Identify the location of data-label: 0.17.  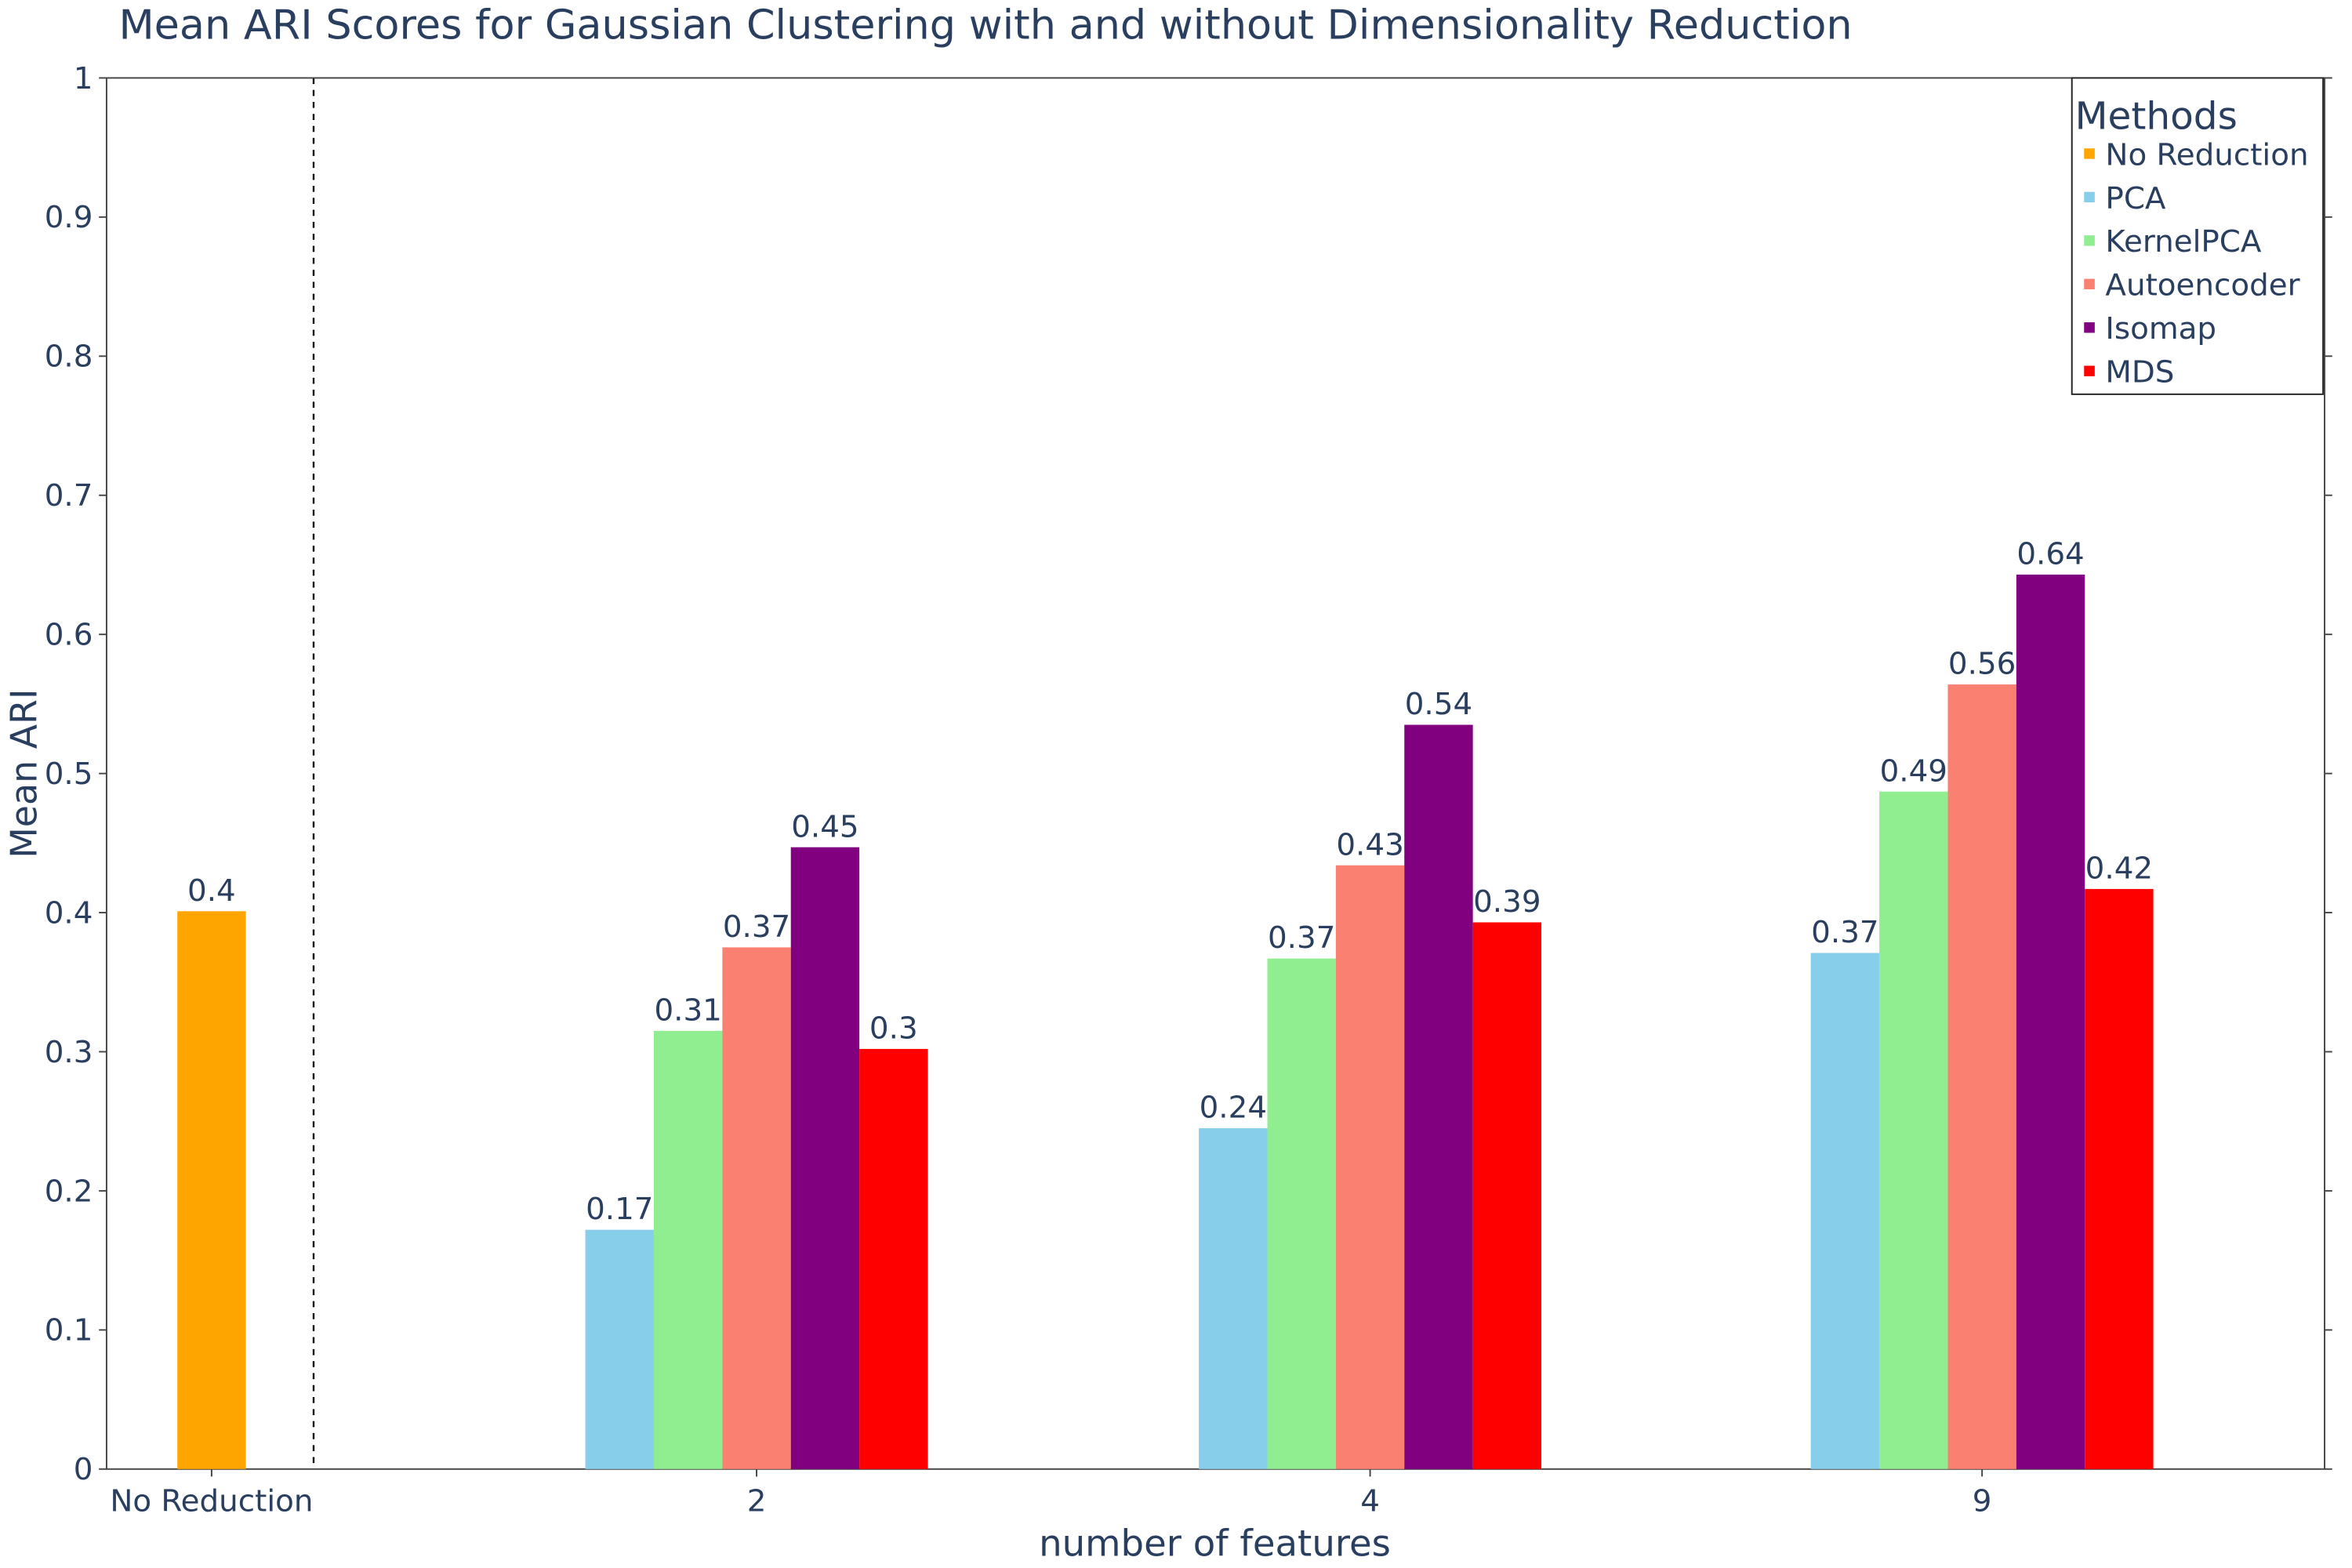
(619, 1209).